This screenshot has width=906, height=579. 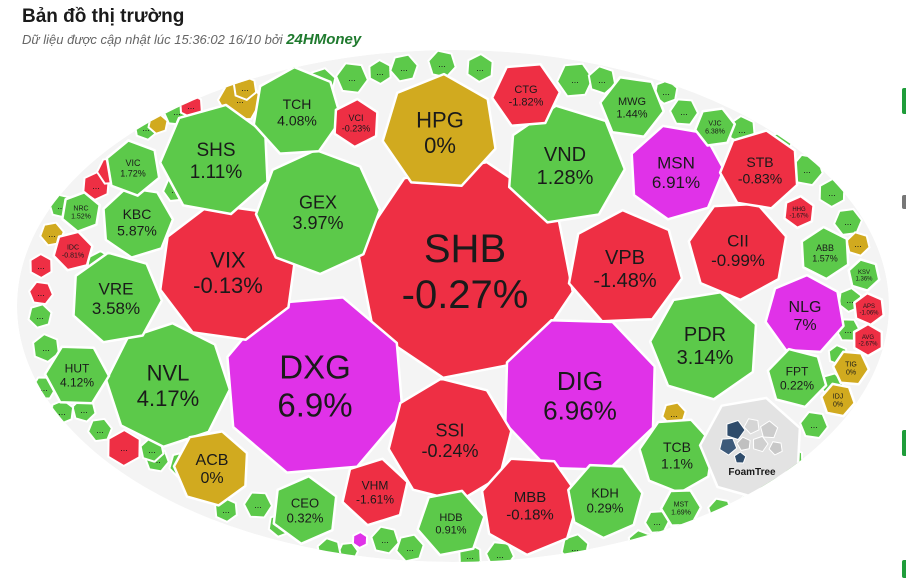 What do you see at coordinates (73, 251) in the screenshot?
I see `treemap-cell-idc: IDC-0.81%` at bounding box center [73, 251].